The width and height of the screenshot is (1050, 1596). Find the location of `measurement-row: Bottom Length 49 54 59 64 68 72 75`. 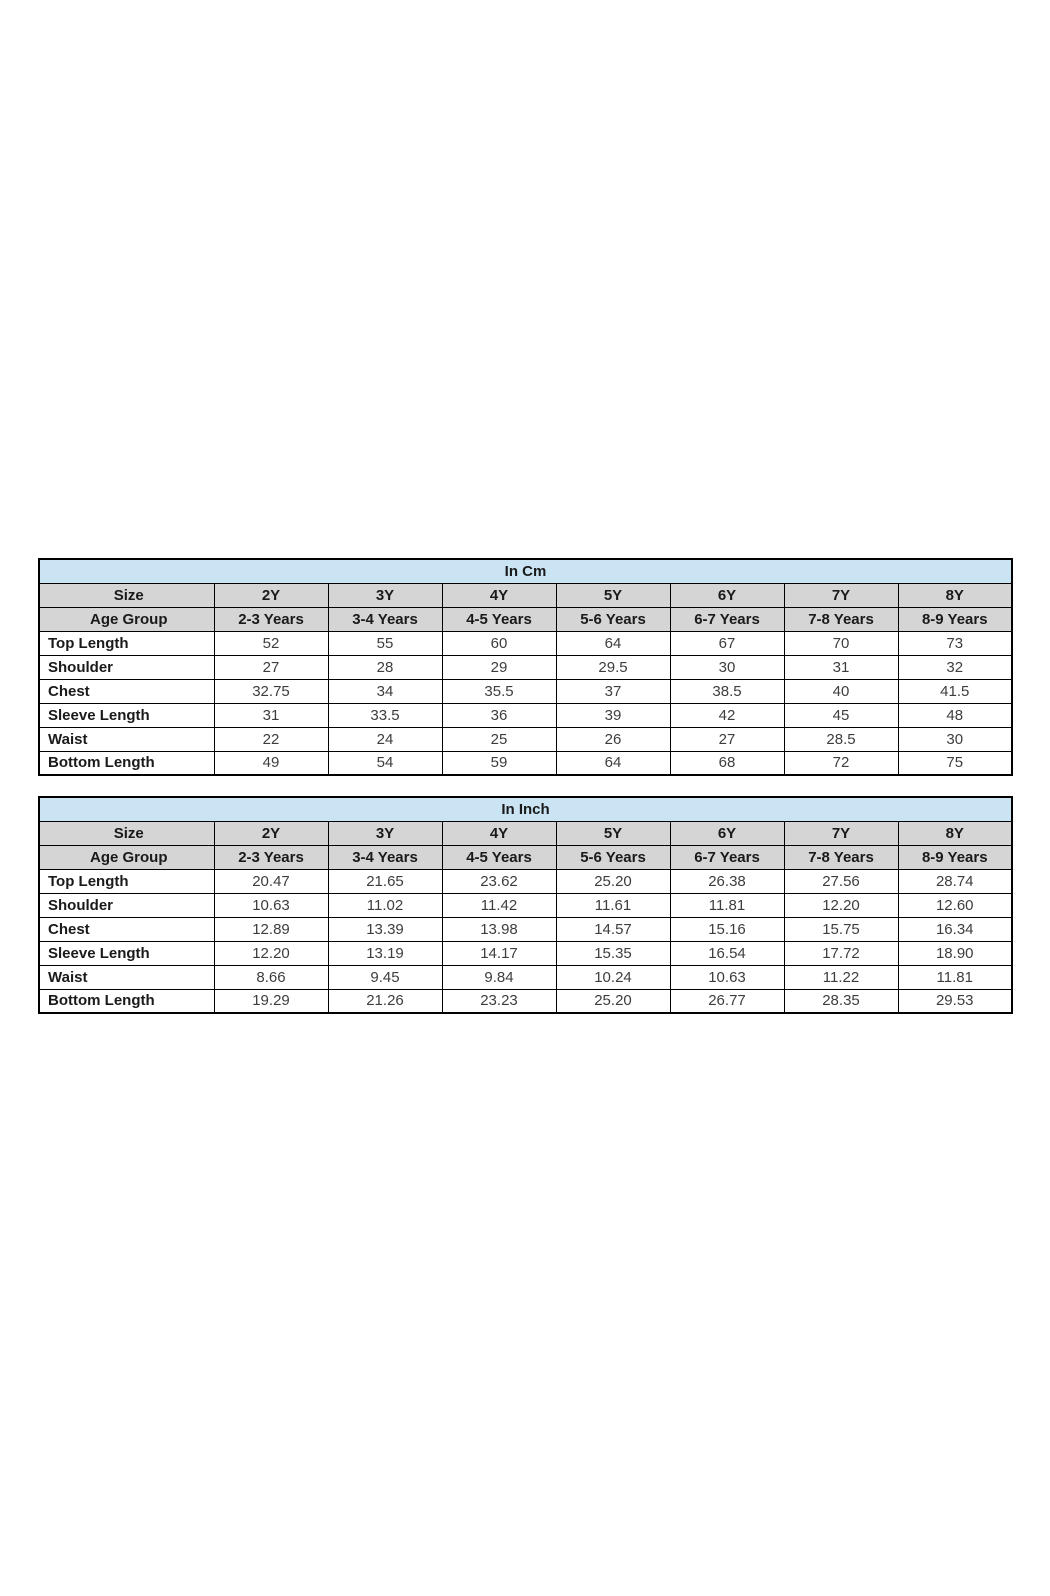

measurement-row: Bottom Length 49 54 59 64 68 72 75 is located at coordinates (525, 763).